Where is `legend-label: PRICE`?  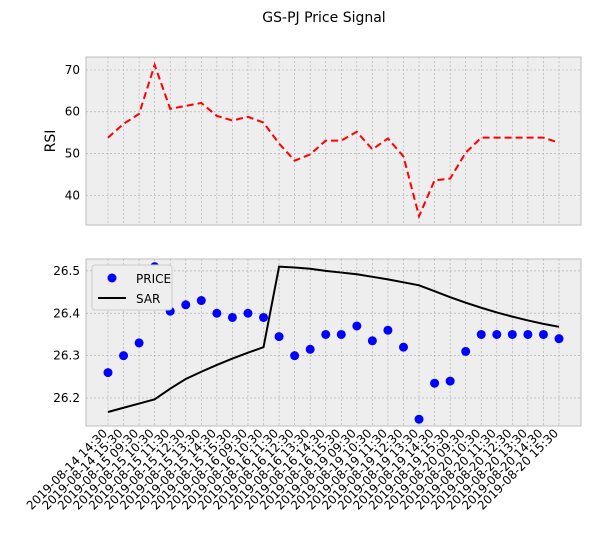
legend-label: PRICE is located at coordinates (153, 279).